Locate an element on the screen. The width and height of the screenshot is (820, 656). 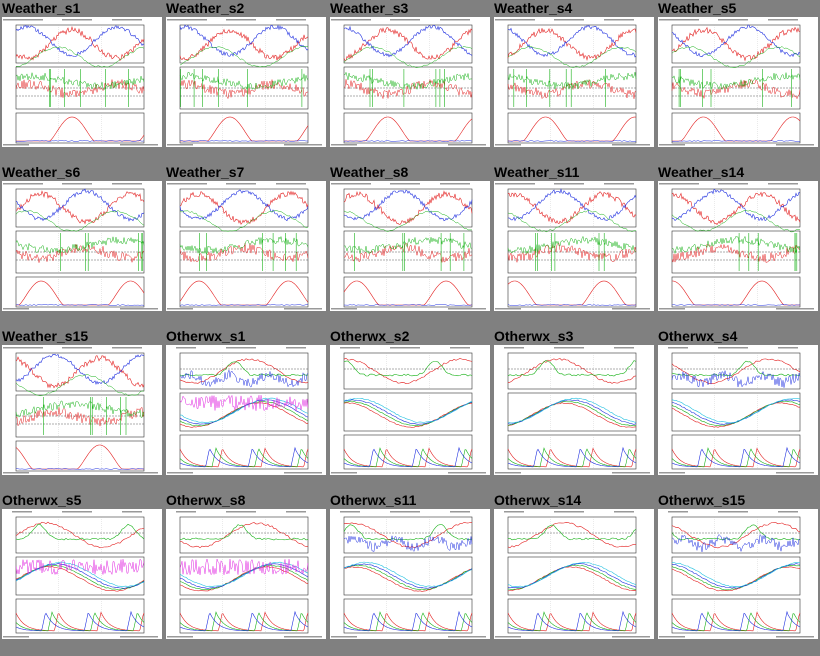
tile-title: Weather_s3 is located at coordinates (369, 8).